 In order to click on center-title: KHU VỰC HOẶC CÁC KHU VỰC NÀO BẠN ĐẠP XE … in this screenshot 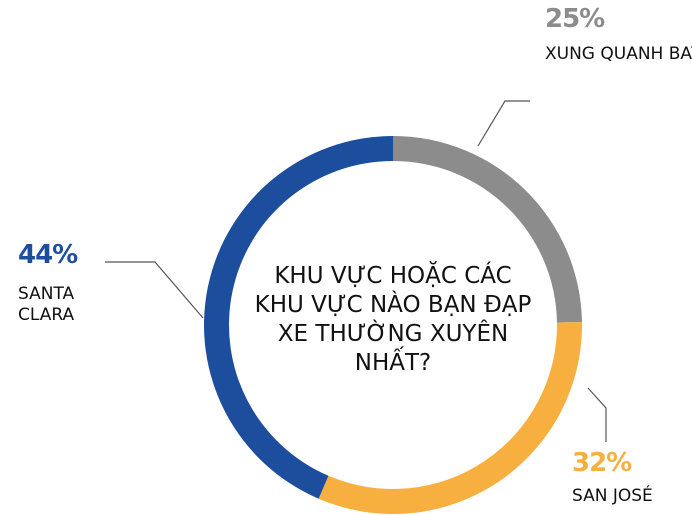, I will do `click(393, 319)`.